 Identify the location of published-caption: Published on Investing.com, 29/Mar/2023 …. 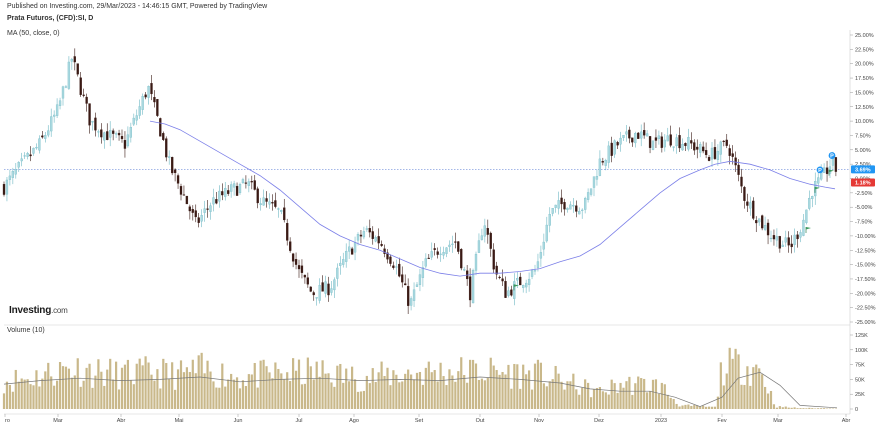
(137, 6).